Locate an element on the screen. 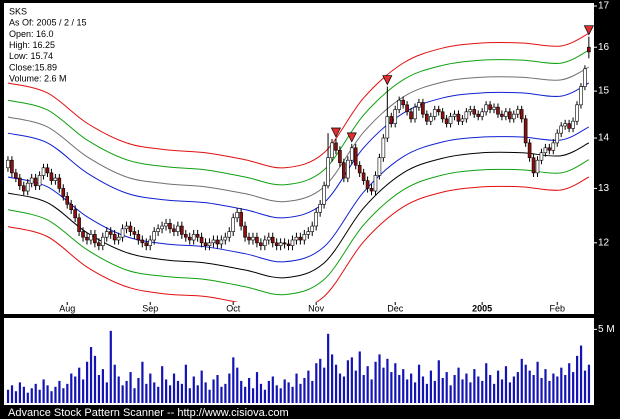  y-tick-label: 13 is located at coordinates (604, 188).